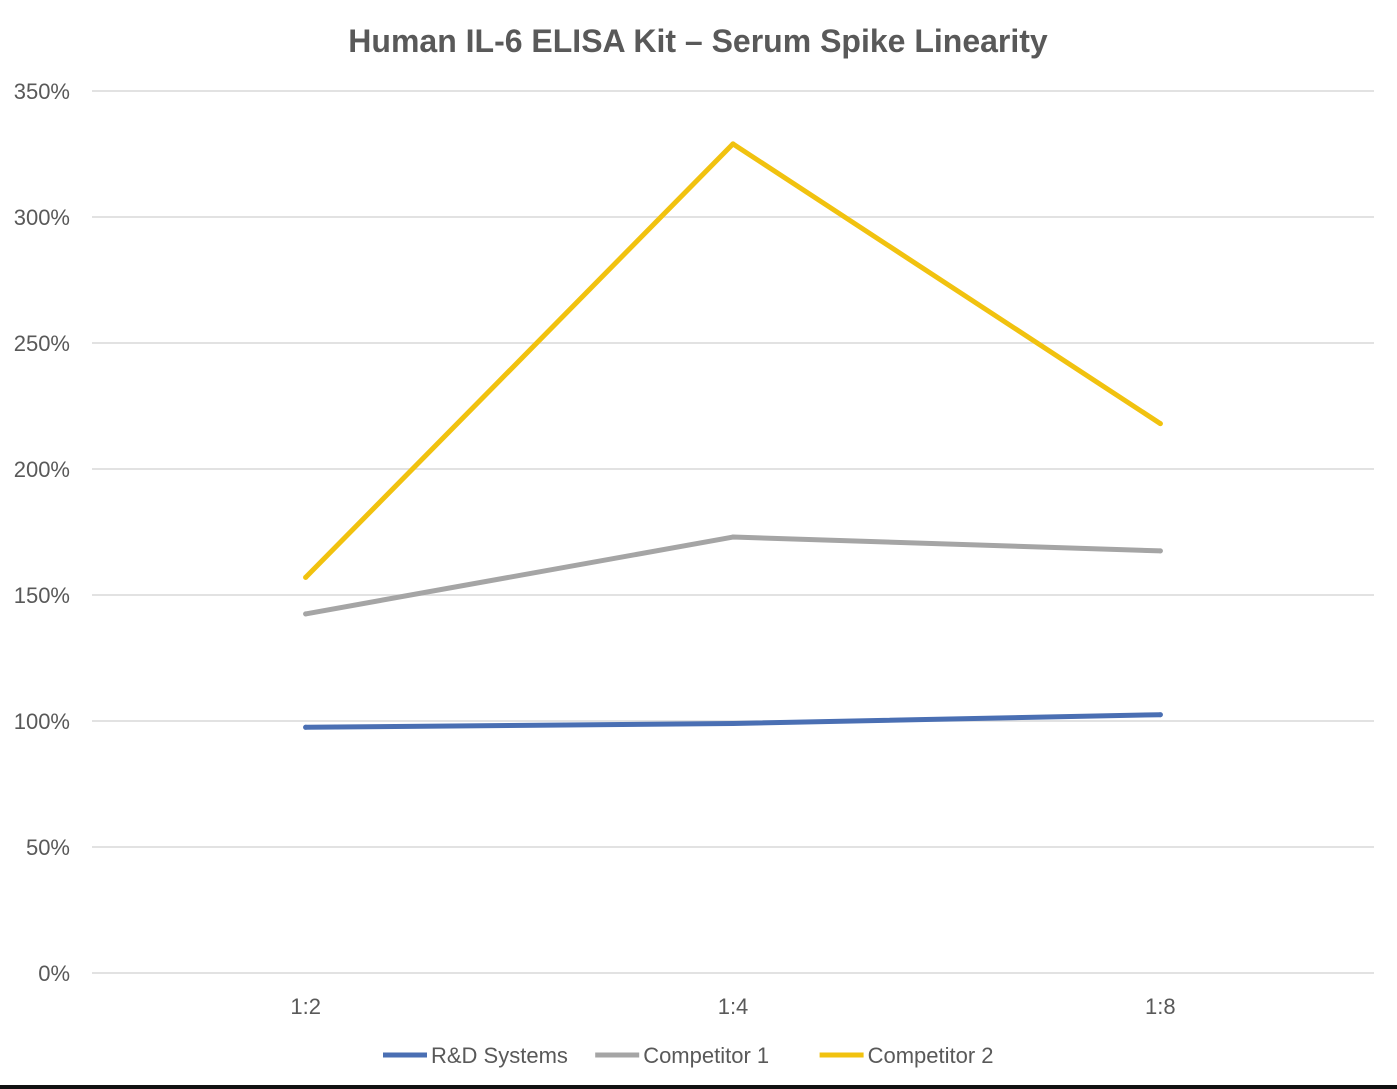 This screenshot has height=1089, width=1397. I want to click on bottom-border, so click(698, 1087).